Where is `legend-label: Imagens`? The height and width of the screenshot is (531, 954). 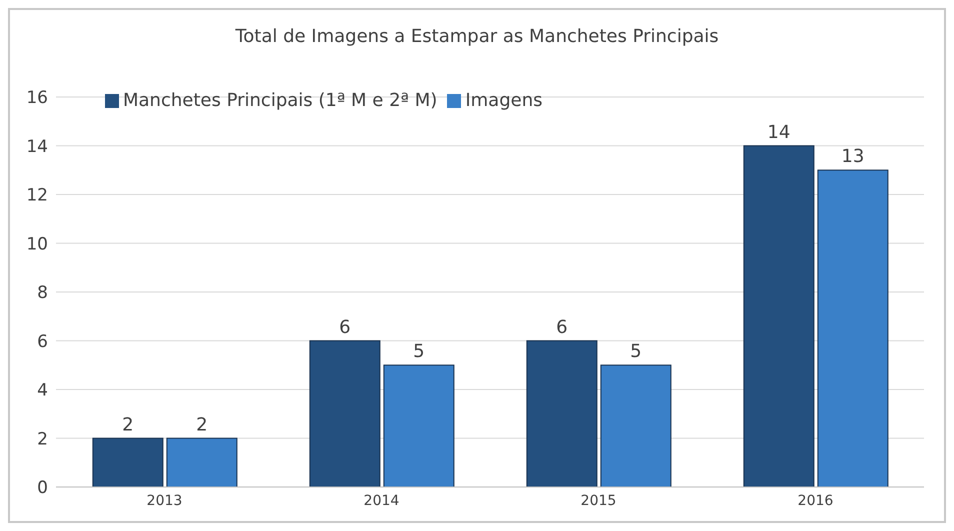 legend-label: Imagens is located at coordinates (503, 100).